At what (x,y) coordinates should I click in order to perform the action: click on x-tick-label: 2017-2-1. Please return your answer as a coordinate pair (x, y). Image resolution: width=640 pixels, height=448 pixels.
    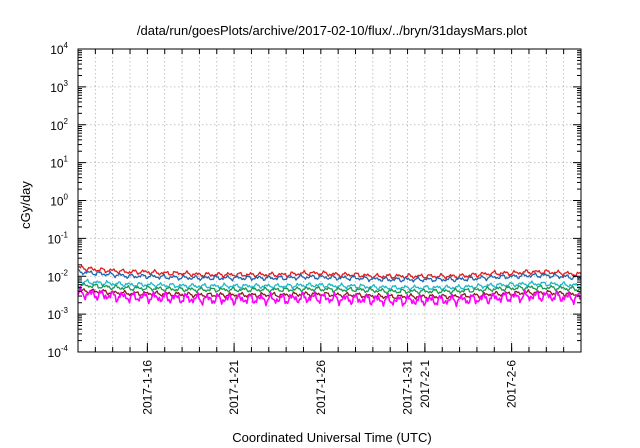
    Looking at the image, I should click on (425, 384).